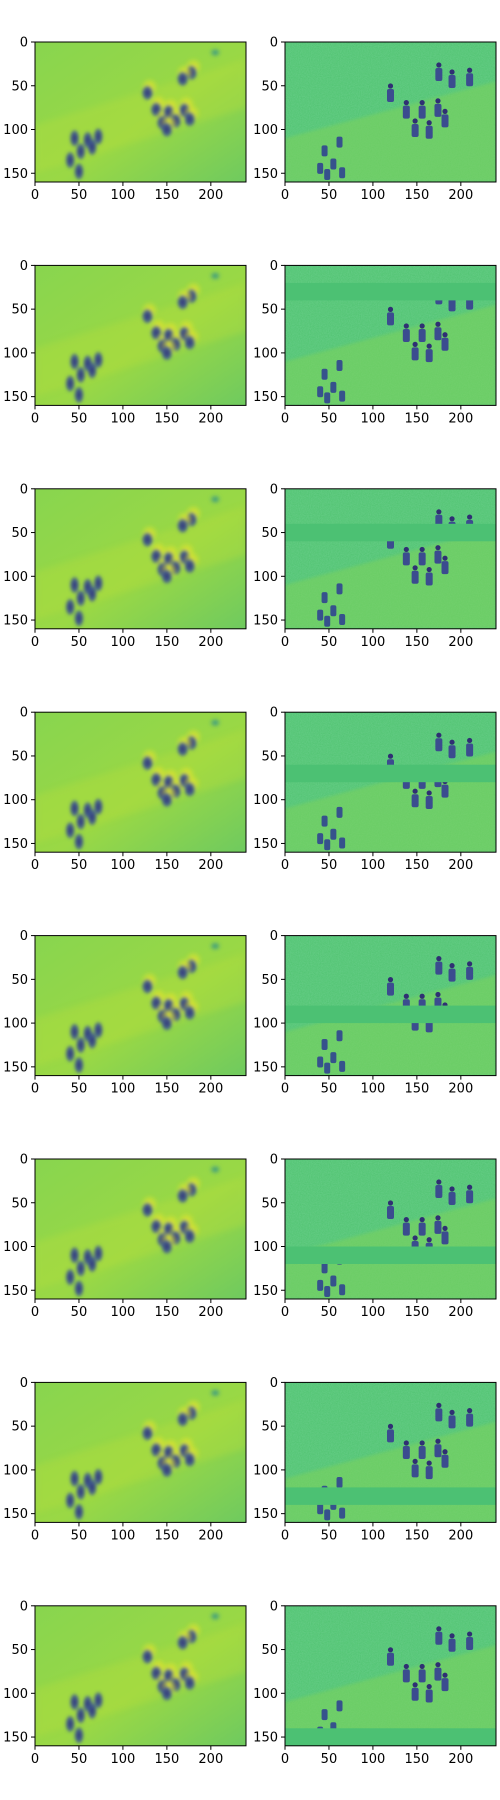 This screenshot has height=1800, width=500. I want to click on y-tick-100: 100, so click(19, 1694).